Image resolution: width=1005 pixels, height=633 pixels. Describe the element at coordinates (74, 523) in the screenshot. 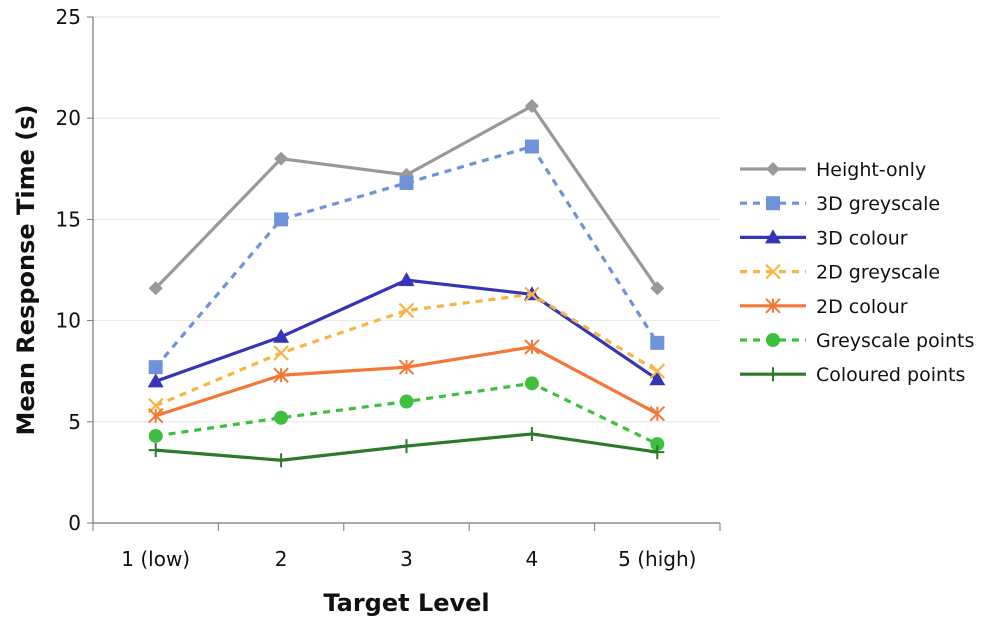

I see `y-tick-label: 0` at that location.